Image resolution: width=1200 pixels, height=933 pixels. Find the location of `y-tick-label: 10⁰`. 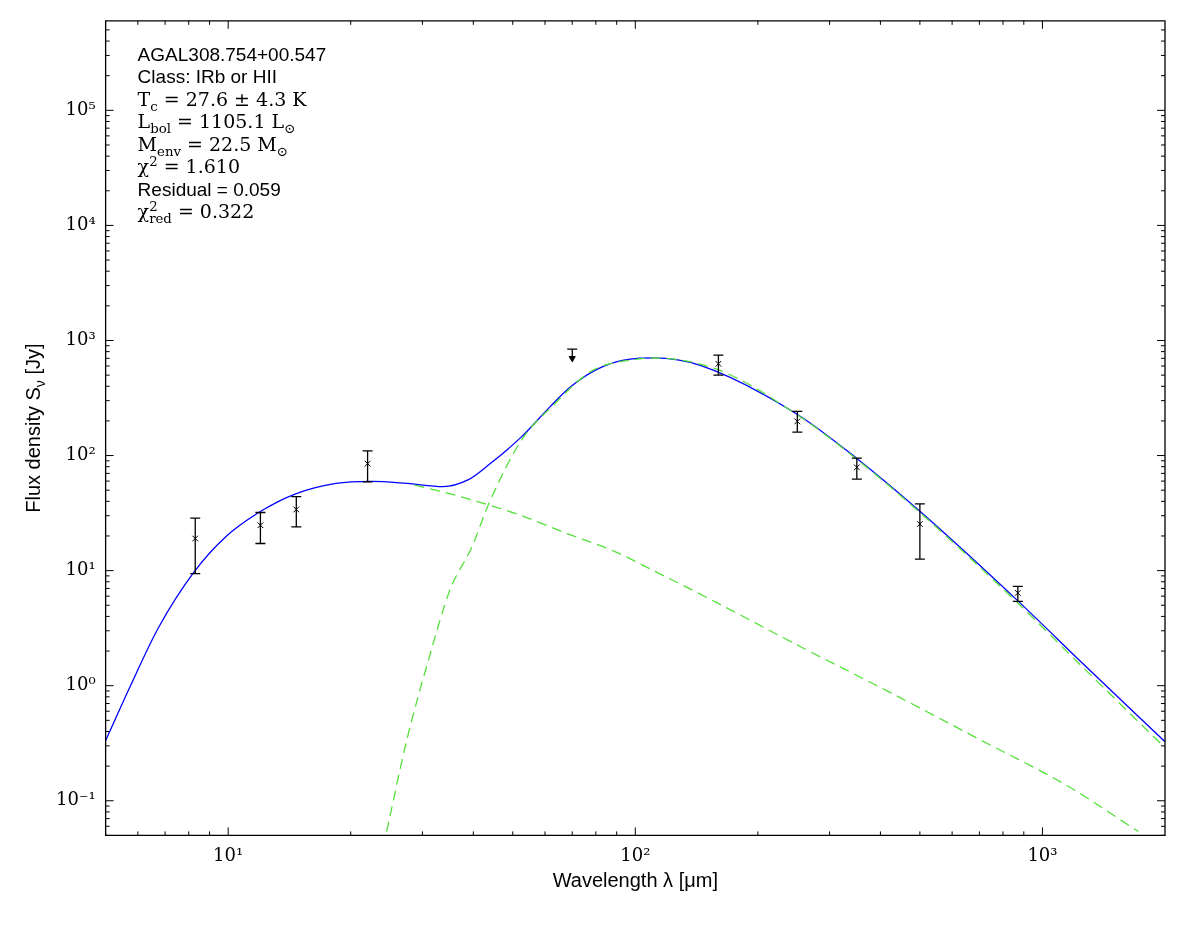

y-tick-label: 10⁰ is located at coordinates (80, 684).